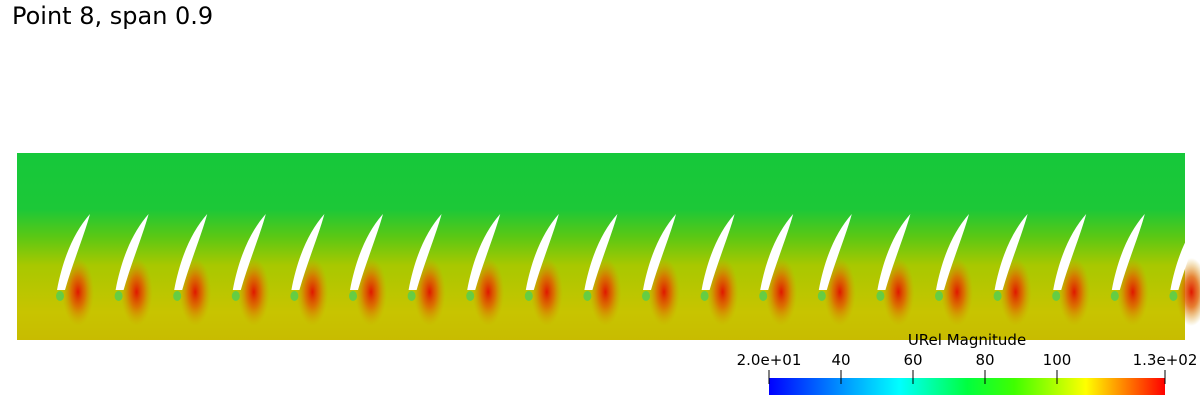 This screenshot has height=400, width=1200. What do you see at coordinates (967, 340) in the screenshot?
I see `colorbar-title: URel Magnitude` at bounding box center [967, 340].